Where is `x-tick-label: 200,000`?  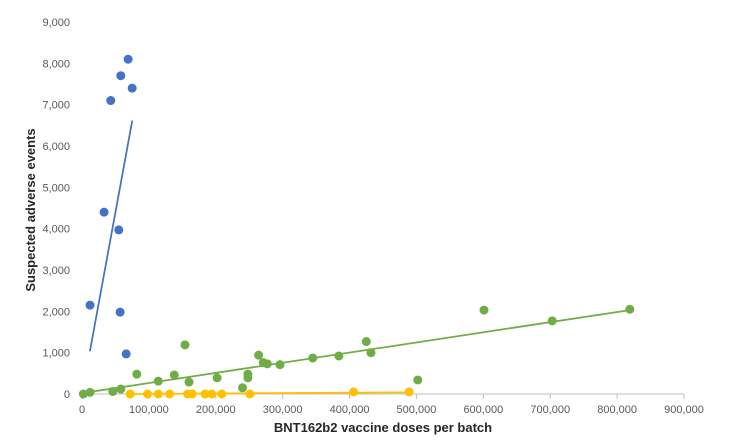
x-tick-label: 200,000 is located at coordinates (216, 410).